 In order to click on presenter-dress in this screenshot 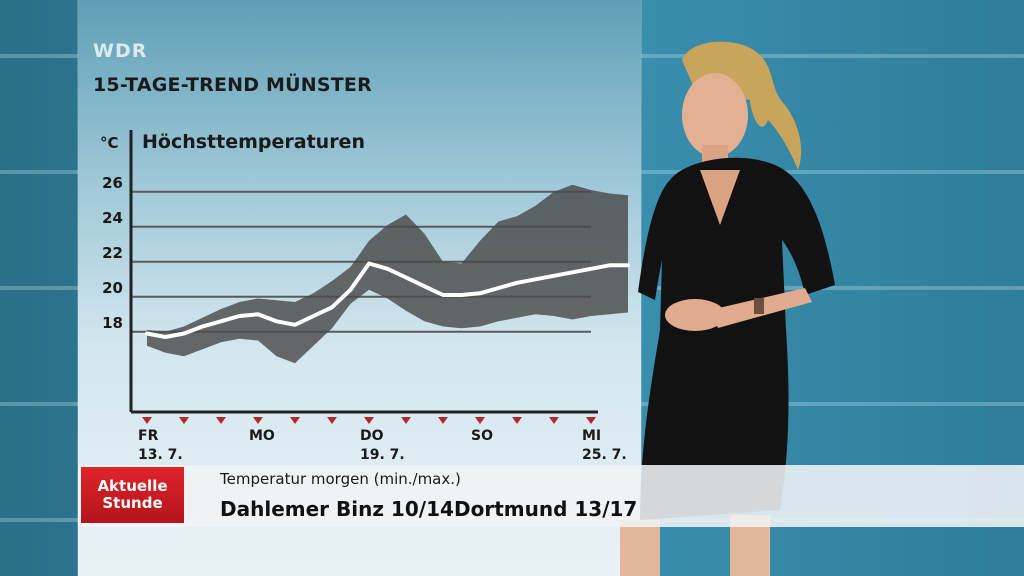, I will do `click(736, 338)`.